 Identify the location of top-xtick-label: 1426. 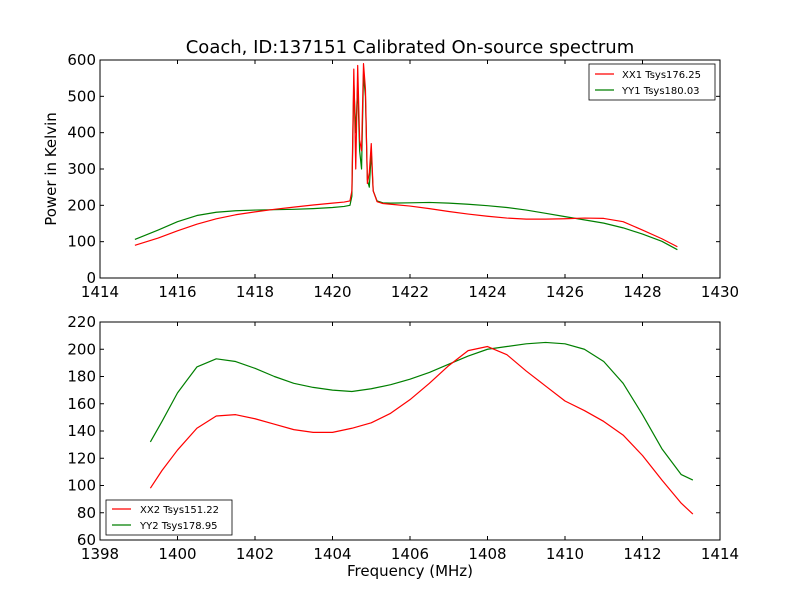
(565, 292).